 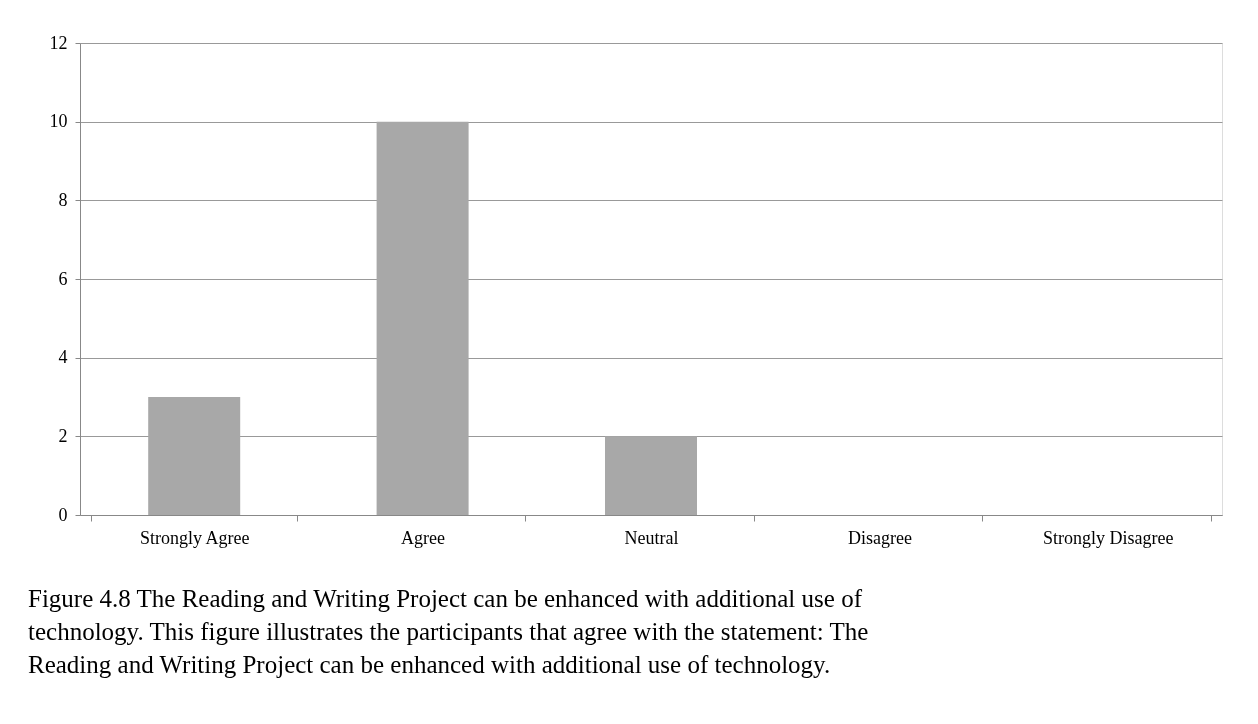 What do you see at coordinates (58, 42) in the screenshot?
I see `y-tick-label: 12` at bounding box center [58, 42].